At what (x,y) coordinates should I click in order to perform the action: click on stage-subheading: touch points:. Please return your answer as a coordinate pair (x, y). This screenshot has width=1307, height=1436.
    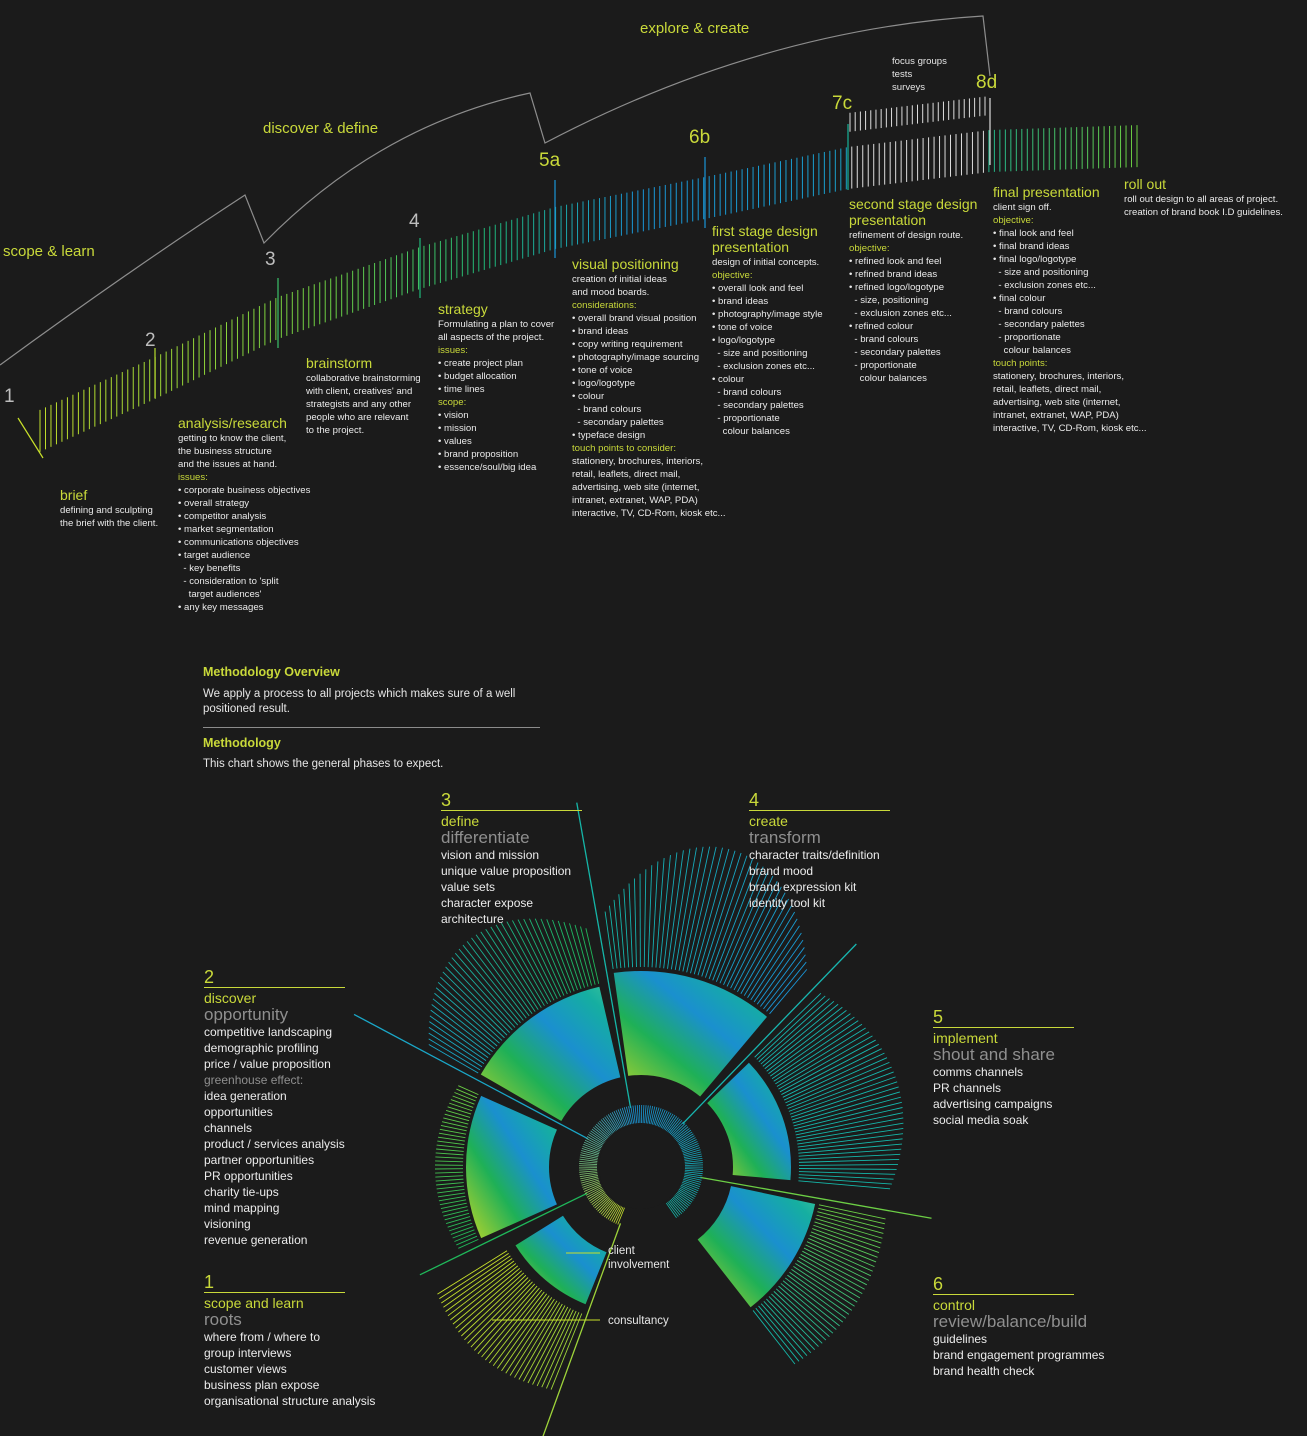
    Looking at the image, I should click on (1020, 363).